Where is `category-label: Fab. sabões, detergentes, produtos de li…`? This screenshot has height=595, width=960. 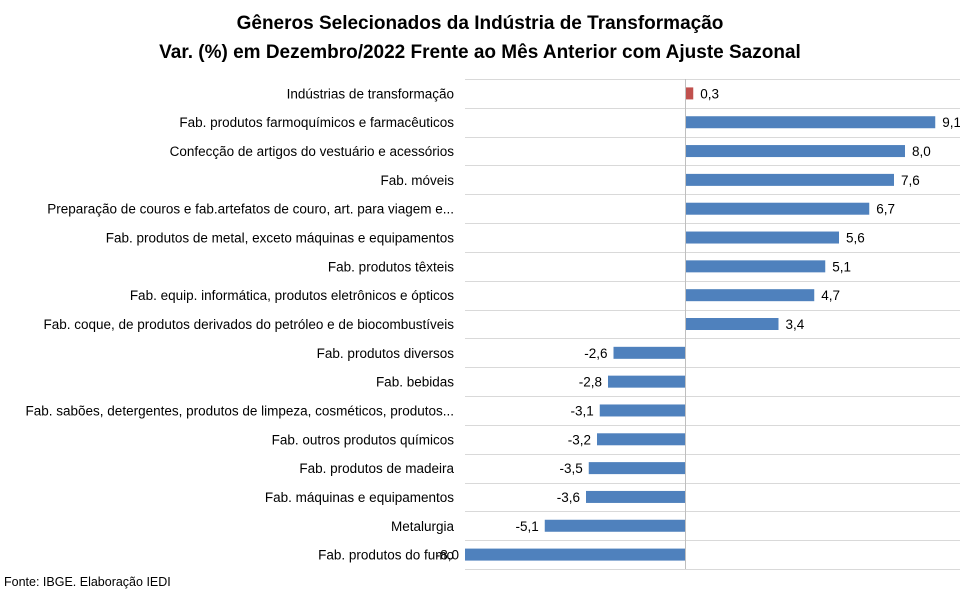 category-label: Fab. sabões, detergentes, produtos de li… is located at coordinates (240, 410).